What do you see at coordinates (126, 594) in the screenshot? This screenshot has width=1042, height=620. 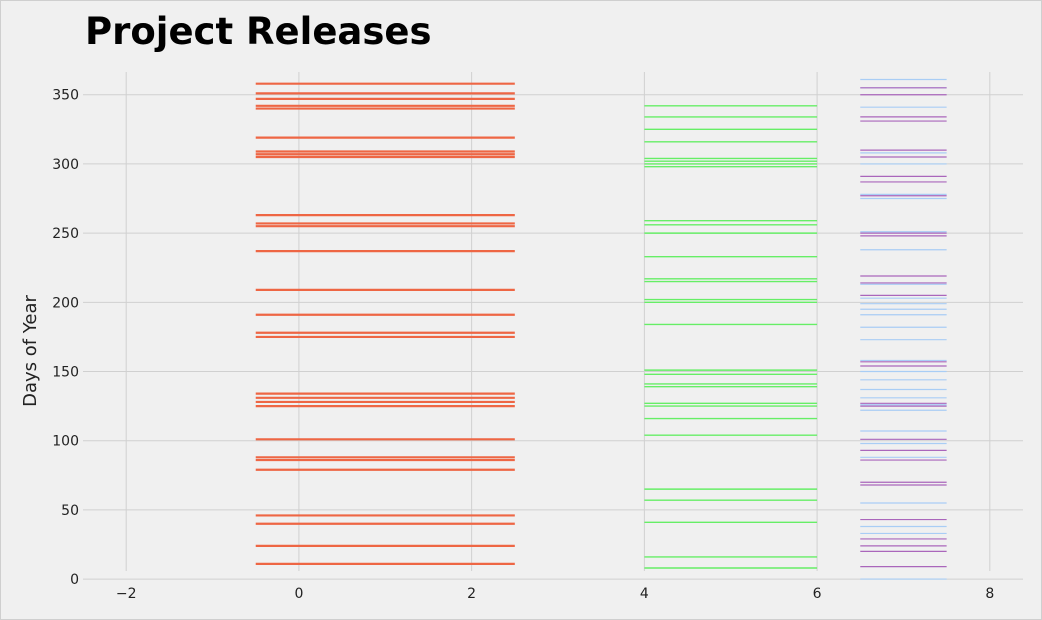 I see `x-tick-label: −2` at bounding box center [126, 594].